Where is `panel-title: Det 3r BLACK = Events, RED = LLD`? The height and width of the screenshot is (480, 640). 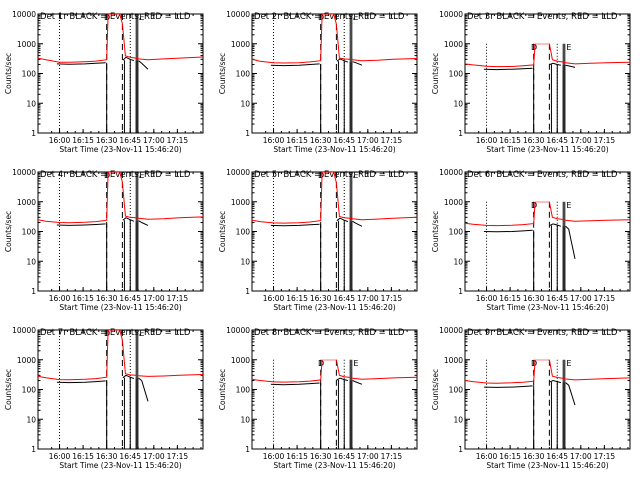
panel-title: Det 3r BLACK = Events, RED = LLD is located at coordinates (542, 17).